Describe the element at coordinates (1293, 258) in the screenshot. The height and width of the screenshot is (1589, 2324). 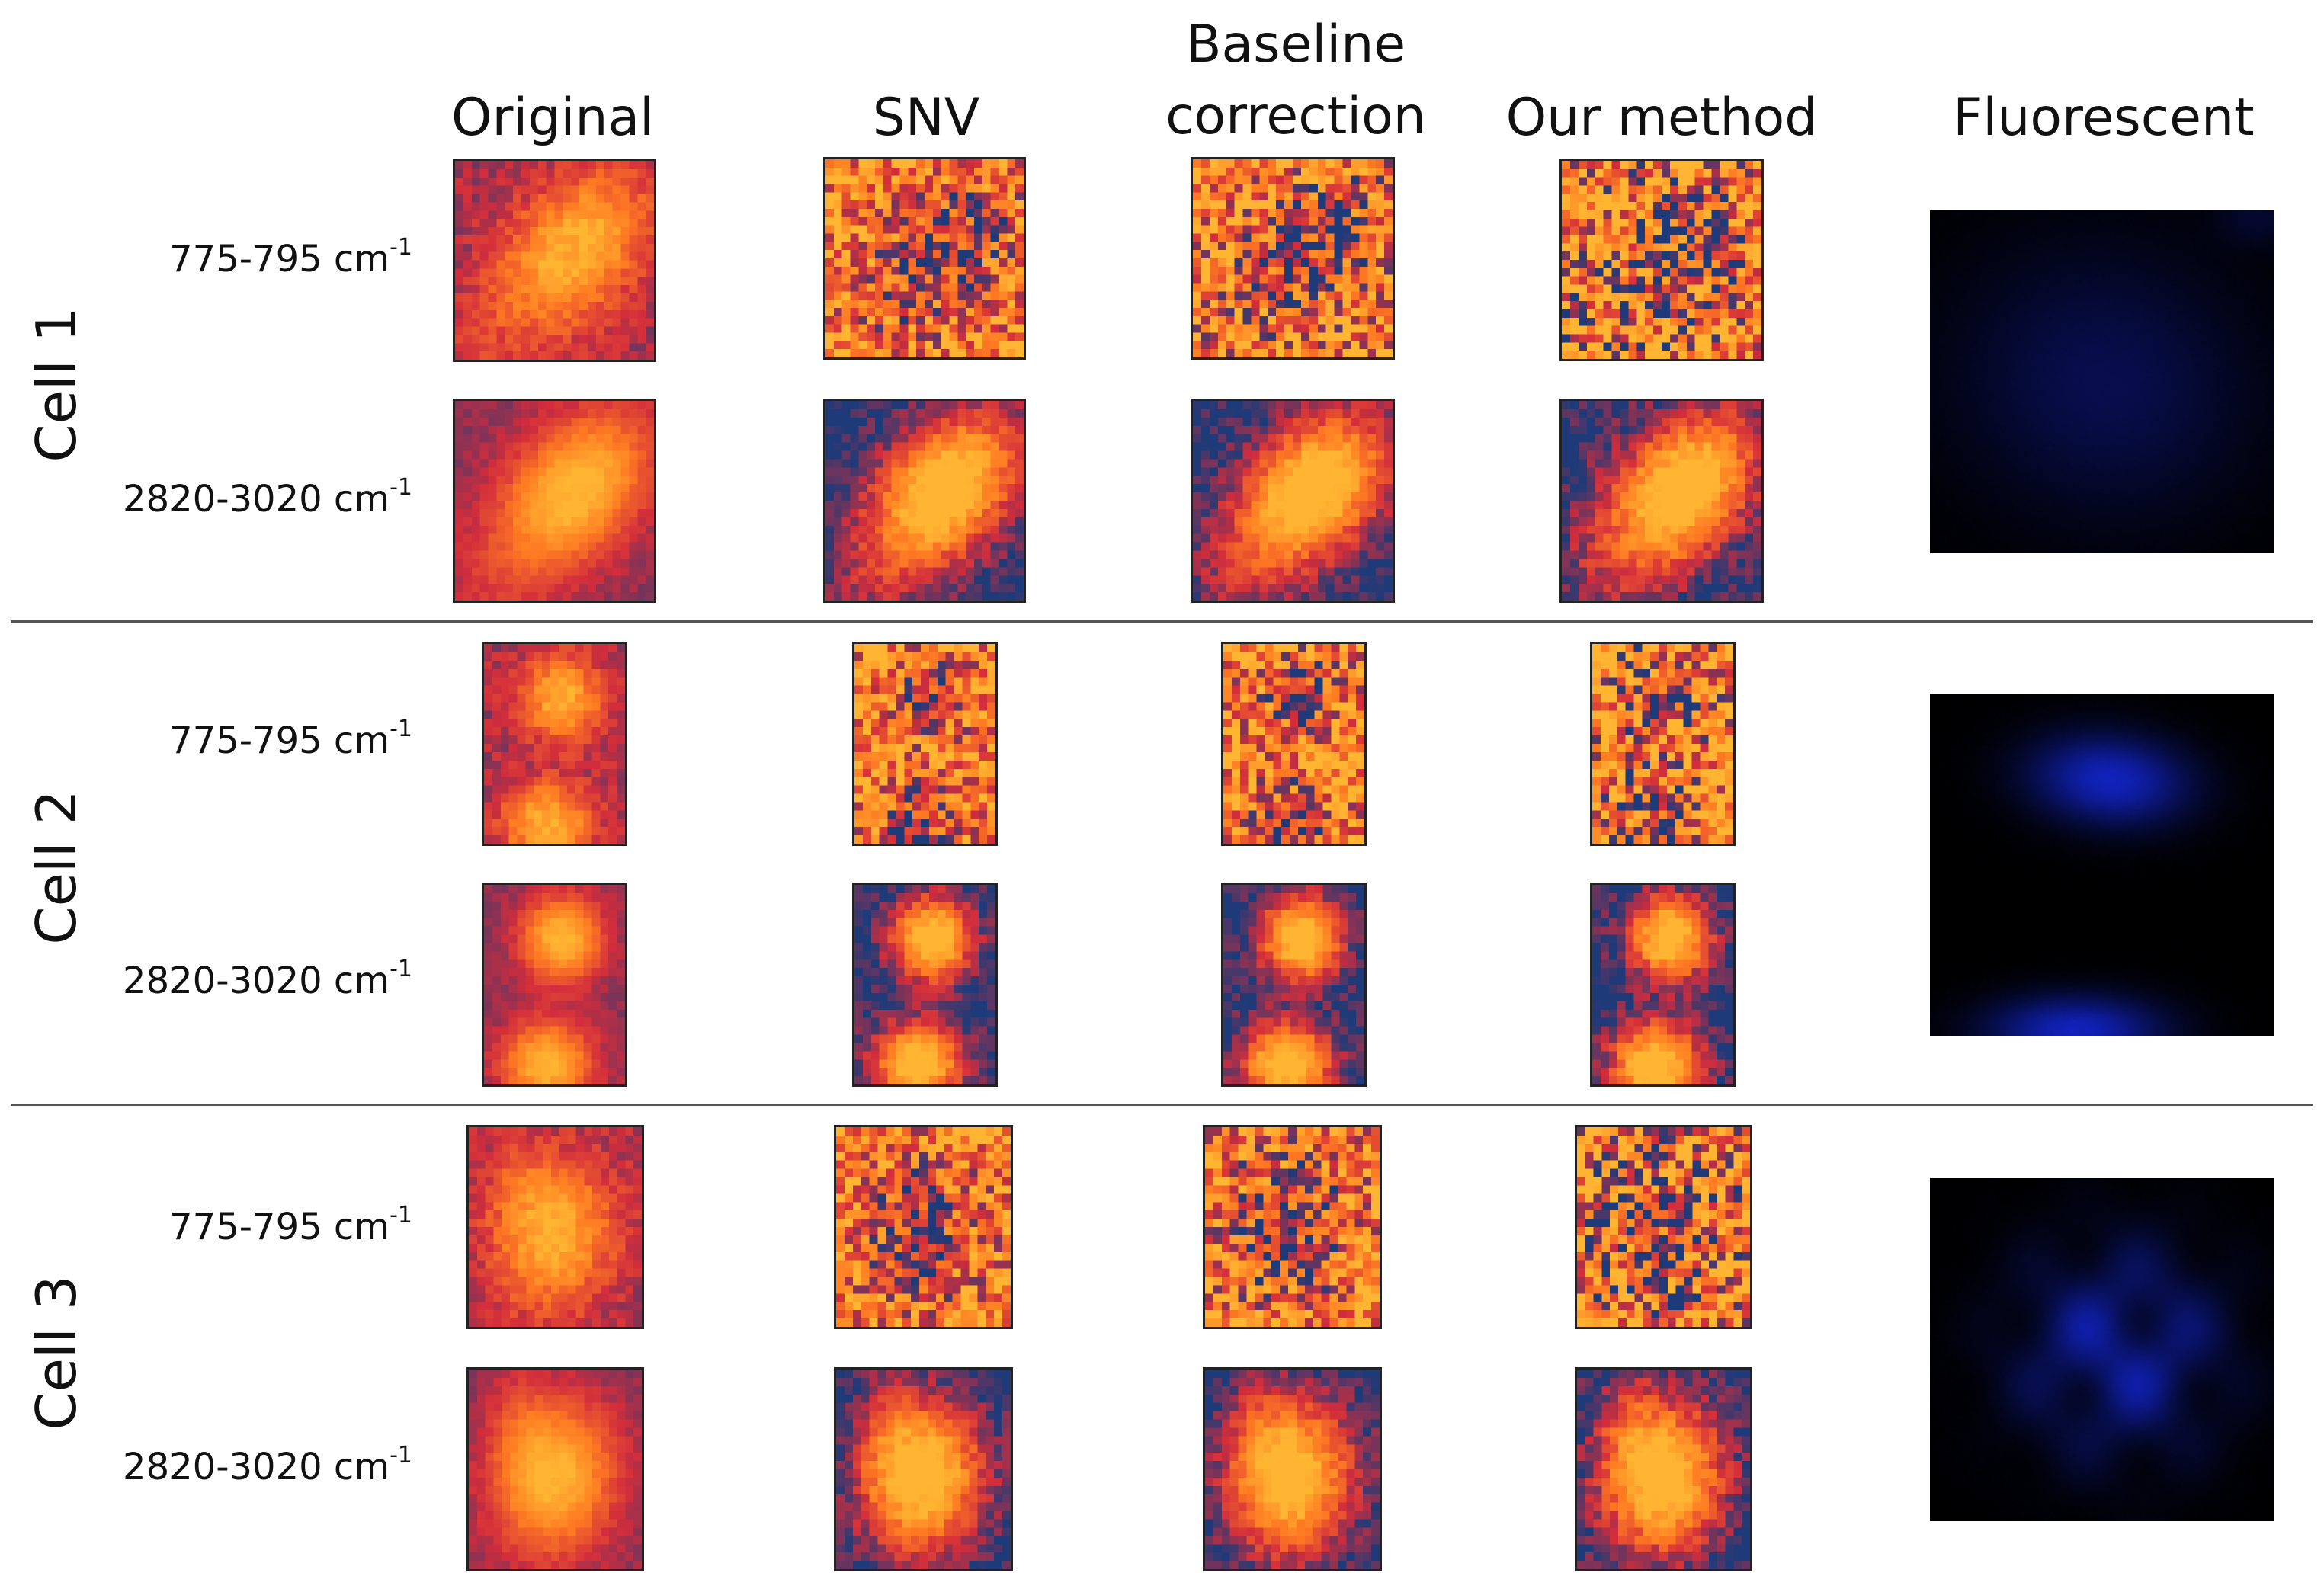
I see `heatmap-cell1-775-baseline` at that location.